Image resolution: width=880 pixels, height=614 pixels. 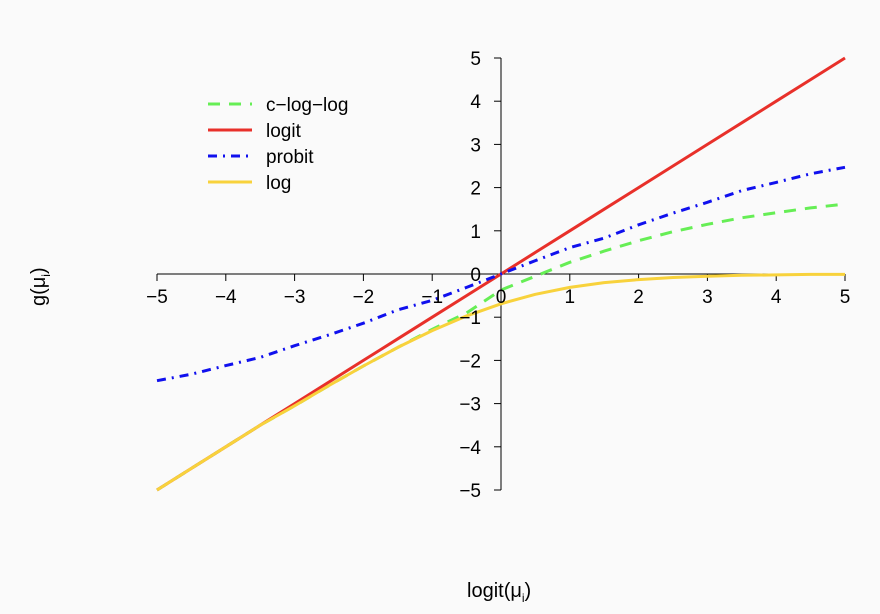 I want to click on y-tick-label: −3, so click(x=470, y=405).